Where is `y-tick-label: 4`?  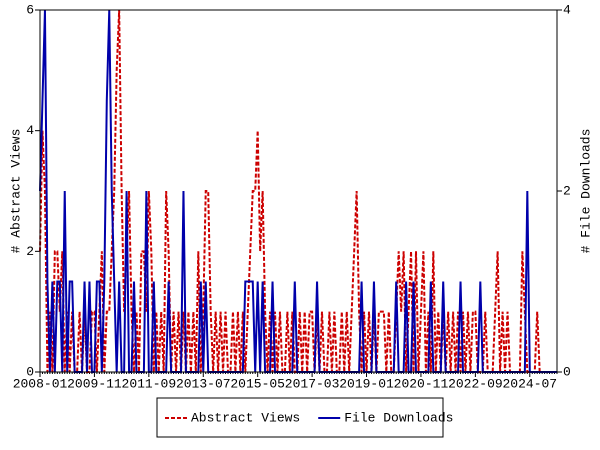 y-tick-label: 4 is located at coordinates (30, 130).